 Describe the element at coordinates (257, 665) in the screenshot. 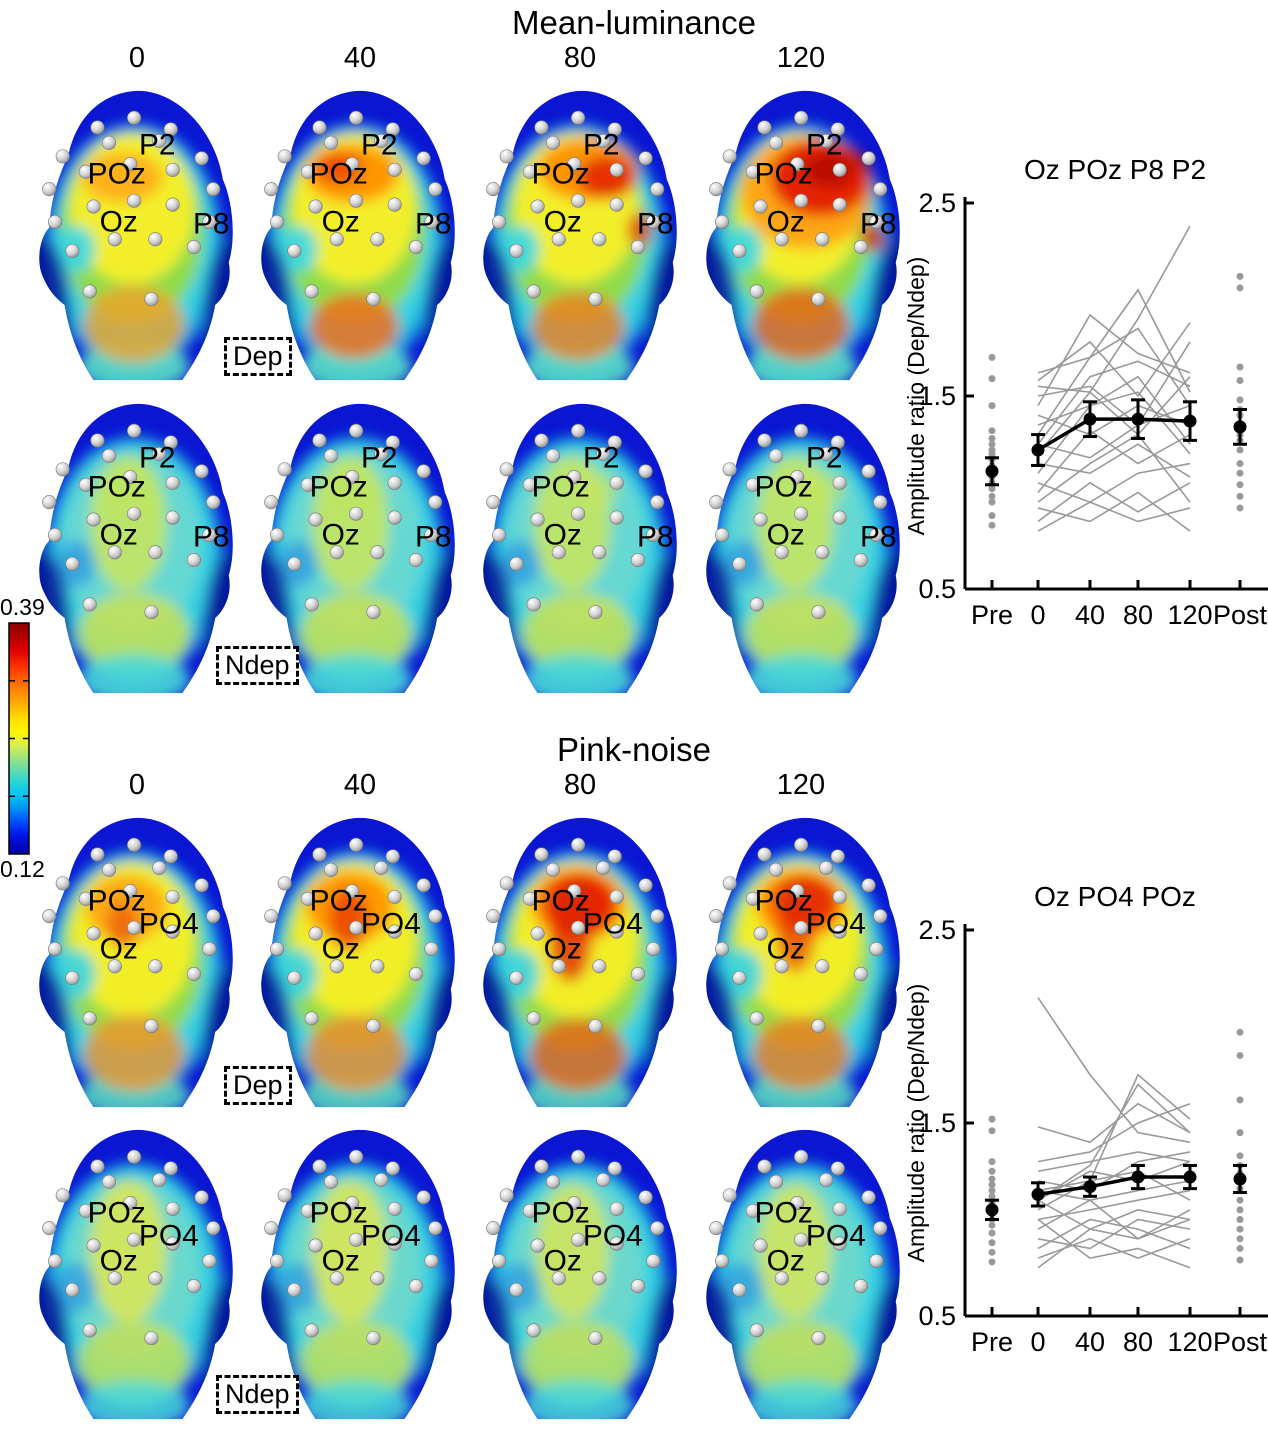

I see `condition-label-ndep-ml: Ndep` at that location.